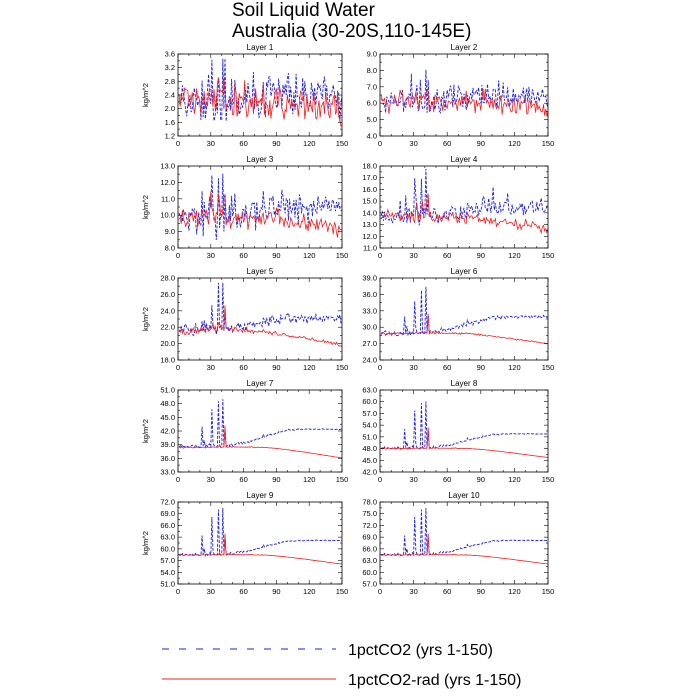 The height and width of the screenshot is (700, 700). I want to click on y-tick-label: 72.0, so click(167, 502).